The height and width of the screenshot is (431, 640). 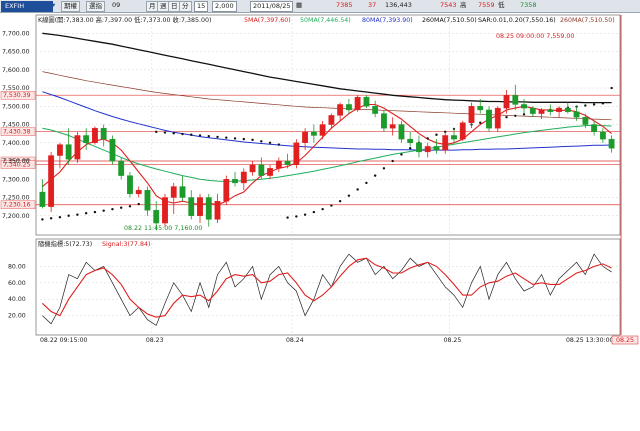 I want to click on date-input: 2011/08/25, so click(x=272, y=6).